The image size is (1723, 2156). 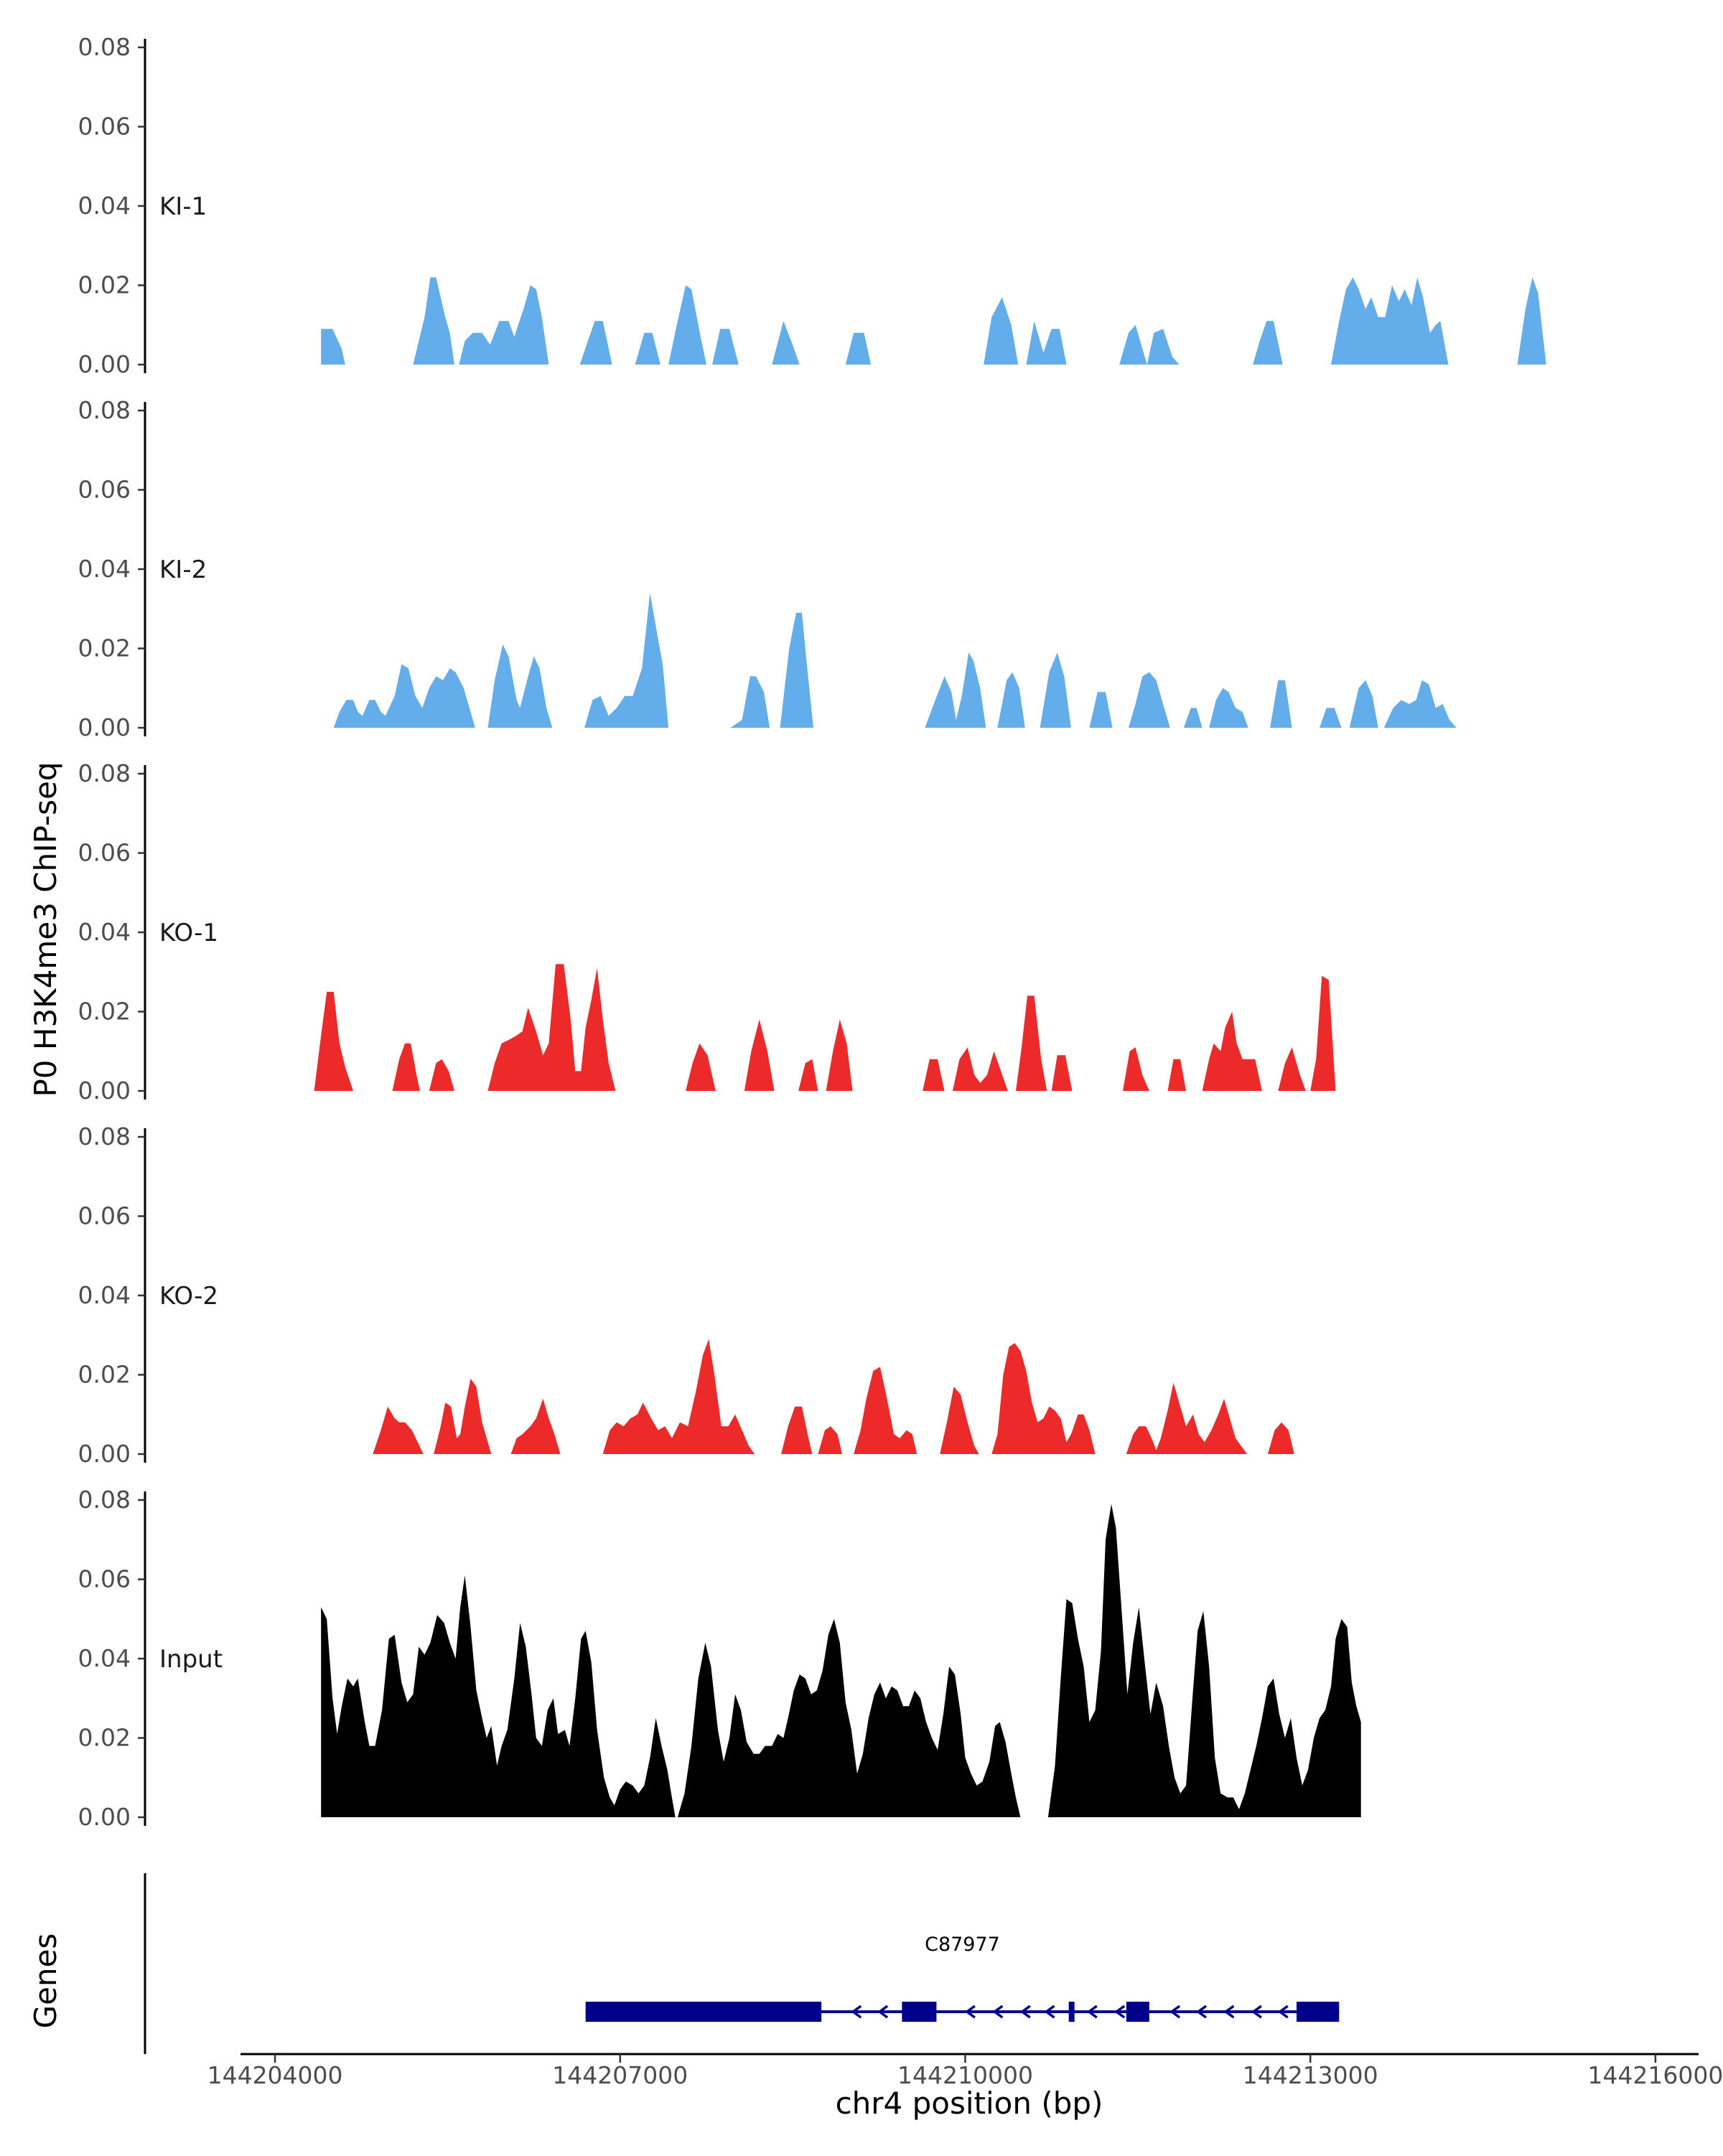 What do you see at coordinates (104, 1375) in the screenshot?
I see `y-tick-label: 0.02` at bounding box center [104, 1375].